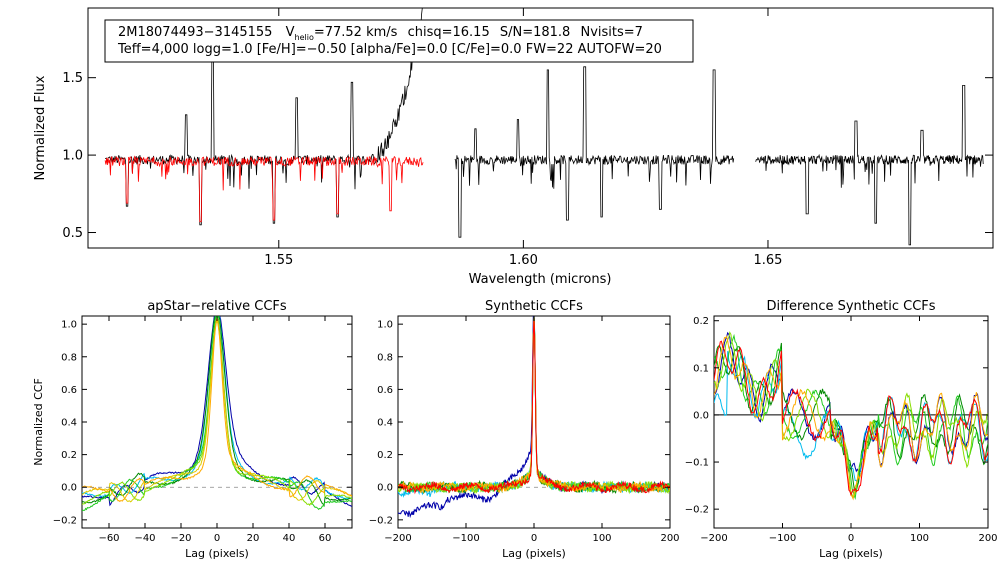 This screenshot has width=1008, height=576. What do you see at coordinates (40, 127) in the screenshot?
I see `spectrum-ylabel: Normalized Flux` at bounding box center [40, 127].